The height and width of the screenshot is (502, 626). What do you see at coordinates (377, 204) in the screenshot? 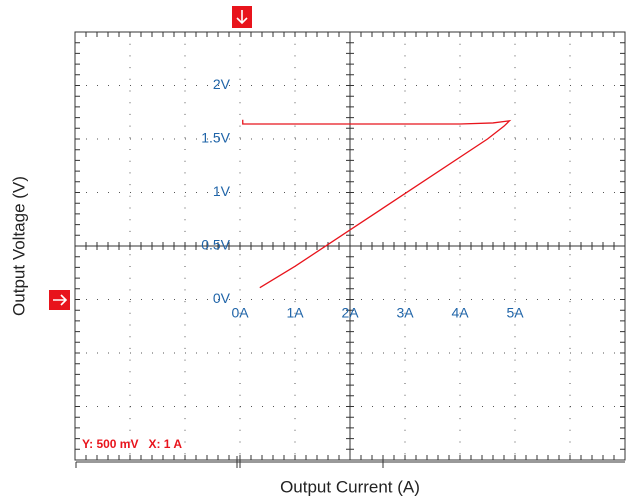
I see `trace` at bounding box center [377, 204].